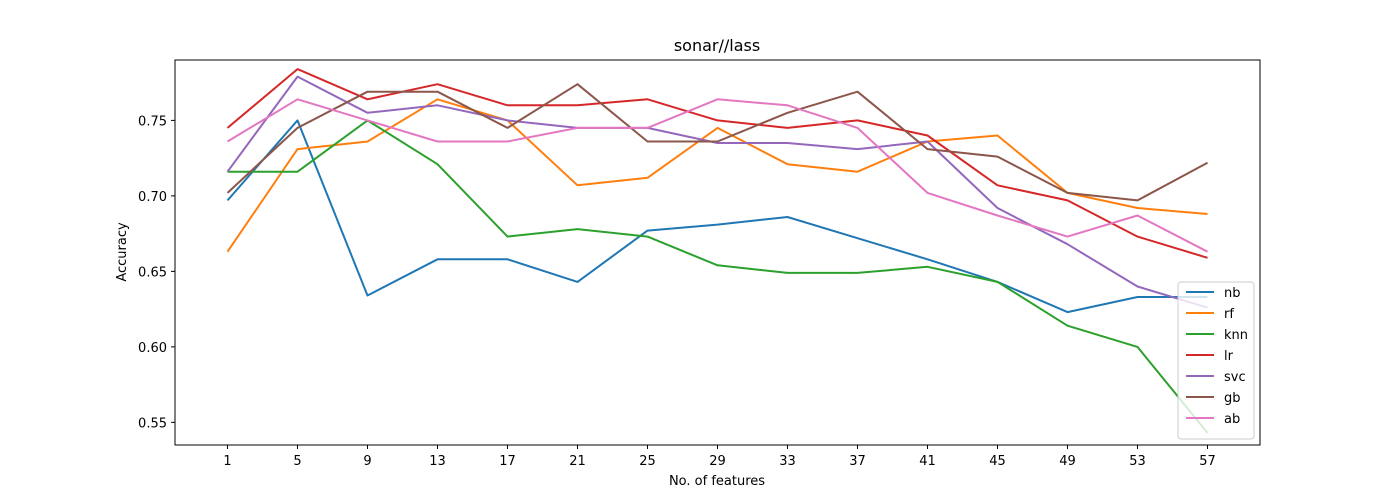  What do you see at coordinates (997, 461) in the screenshot?
I see `x-tick-label: 45` at bounding box center [997, 461].